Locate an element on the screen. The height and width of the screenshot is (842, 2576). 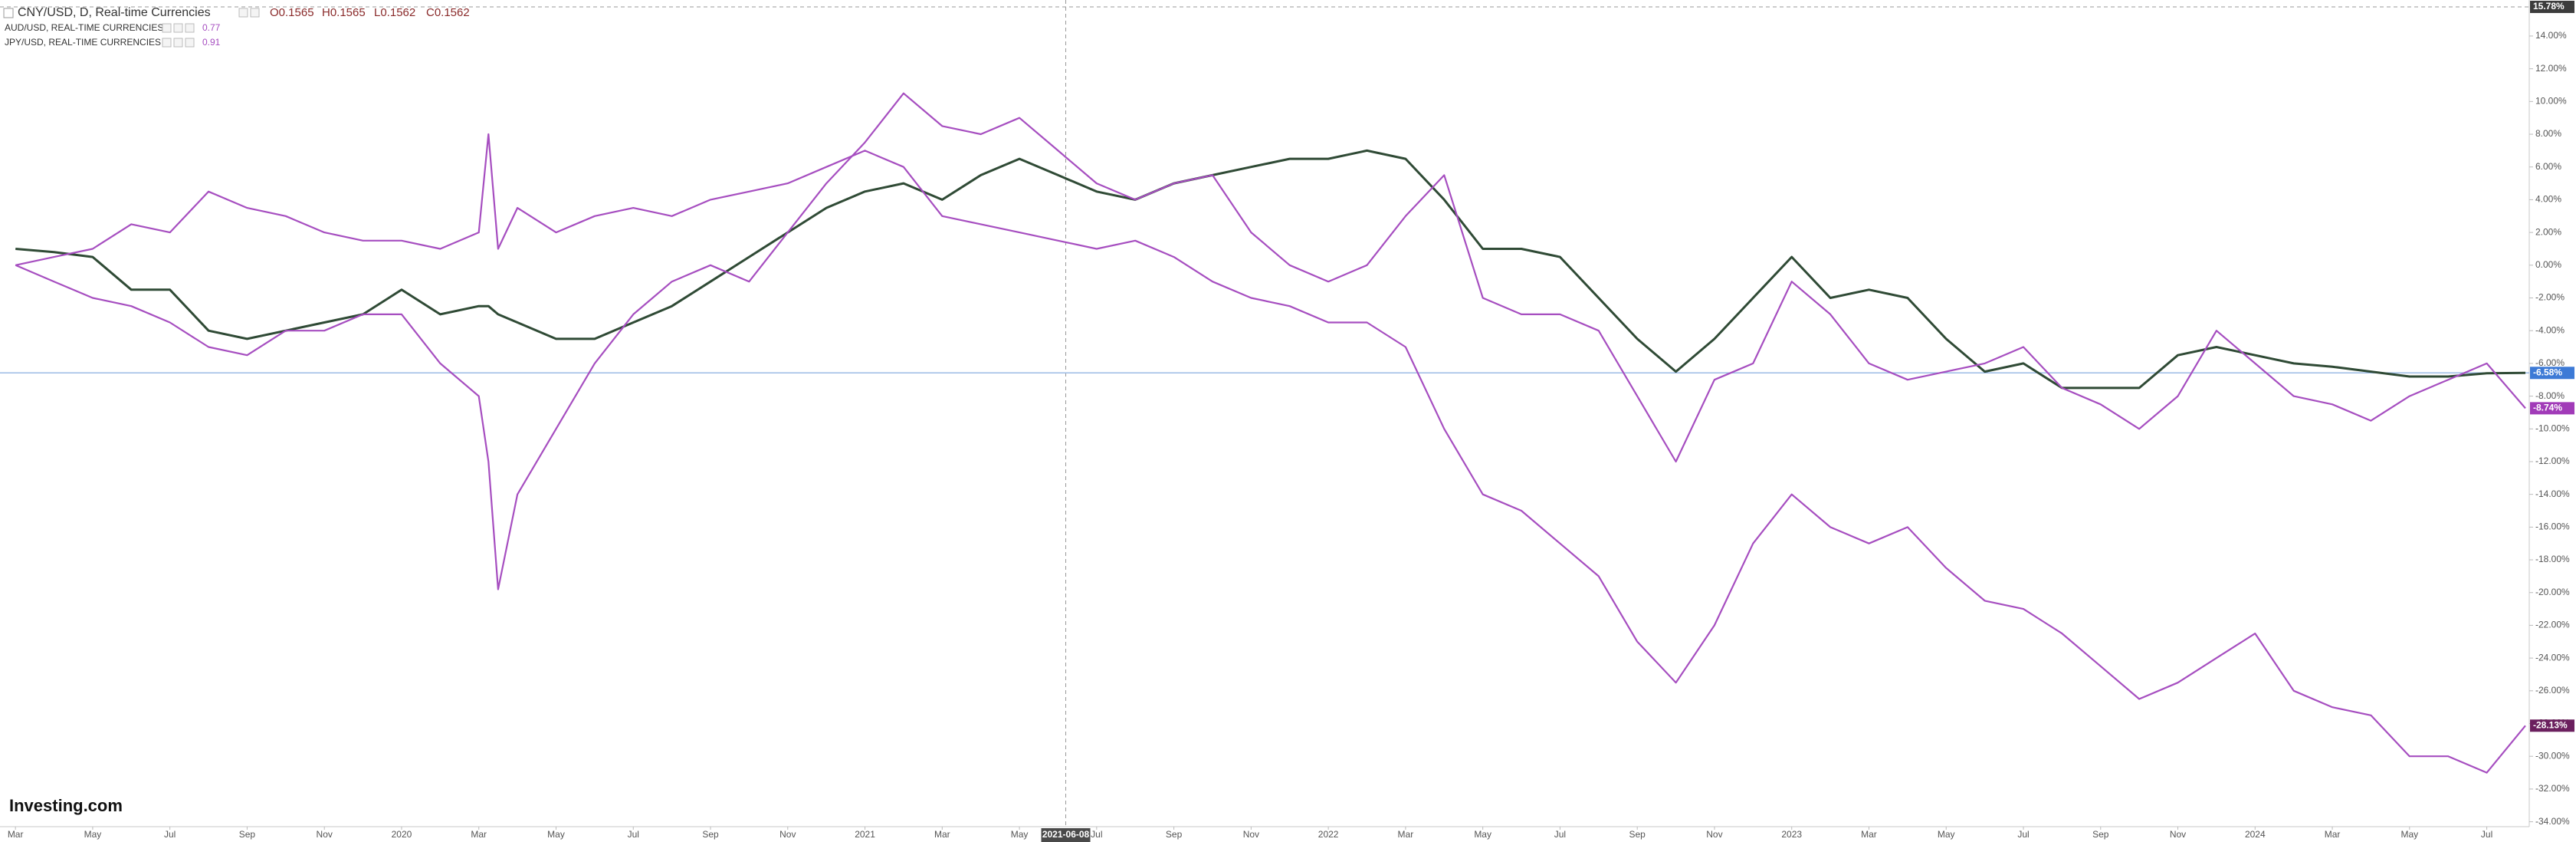
legend-value: 0.91 is located at coordinates (211, 42).